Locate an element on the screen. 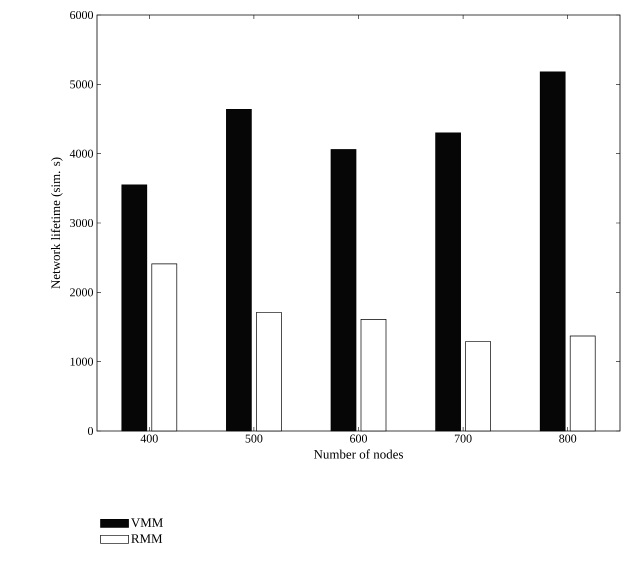 Image resolution: width=641 pixels, height=573 pixels. y-tick-label: 0 is located at coordinates (91, 431).